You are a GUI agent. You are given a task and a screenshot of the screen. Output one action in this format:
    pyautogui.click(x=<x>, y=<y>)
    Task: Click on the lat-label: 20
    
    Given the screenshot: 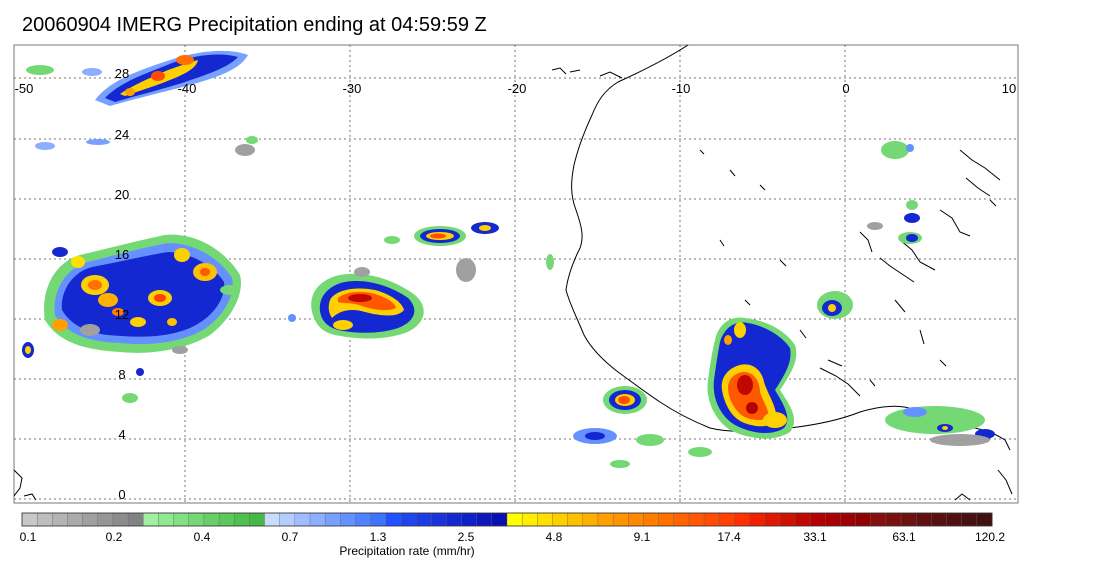 What is the action you would take?
    pyautogui.click(x=122, y=194)
    